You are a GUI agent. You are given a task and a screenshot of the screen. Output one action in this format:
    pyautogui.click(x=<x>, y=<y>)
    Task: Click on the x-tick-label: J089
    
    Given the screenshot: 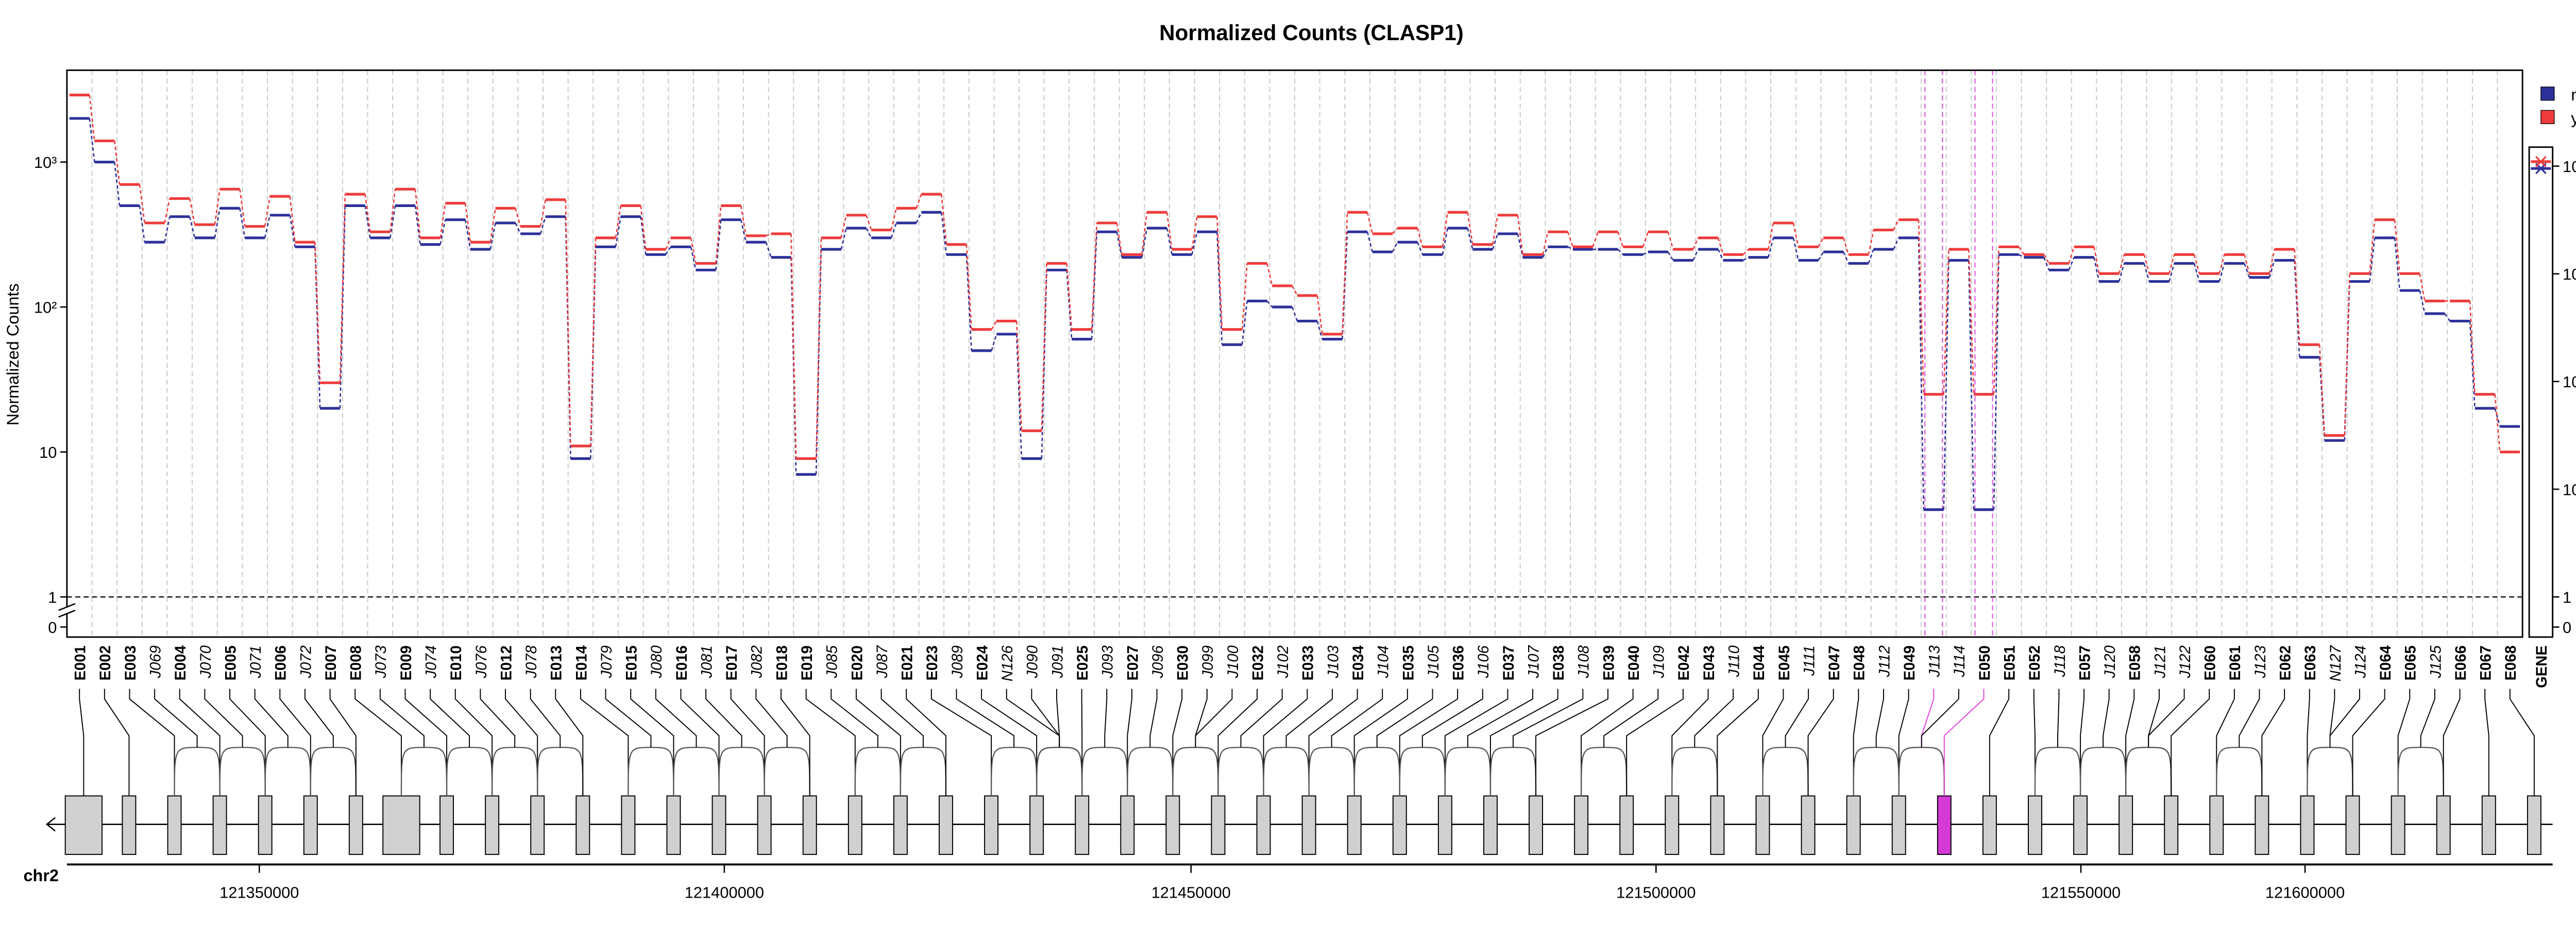 What is the action you would take?
    pyautogui.click(x=958, y=661)
    